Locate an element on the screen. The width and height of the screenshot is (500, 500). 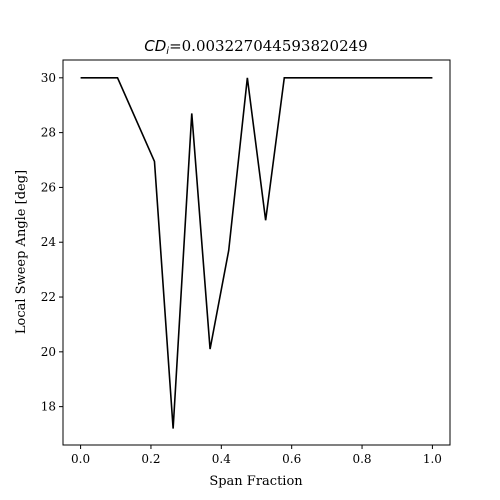
chart-title-value: =0.003227044593820249 is located at coordinates (268, 46).